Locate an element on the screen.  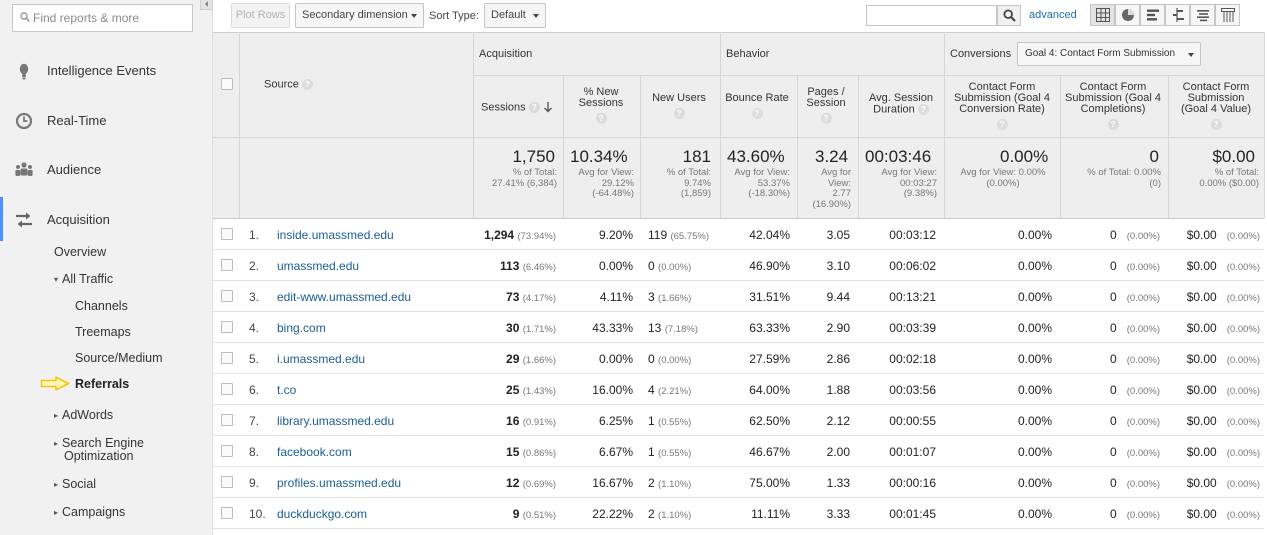
nav-adwords: ▸ AdWords is located at coordinates (83, 415).